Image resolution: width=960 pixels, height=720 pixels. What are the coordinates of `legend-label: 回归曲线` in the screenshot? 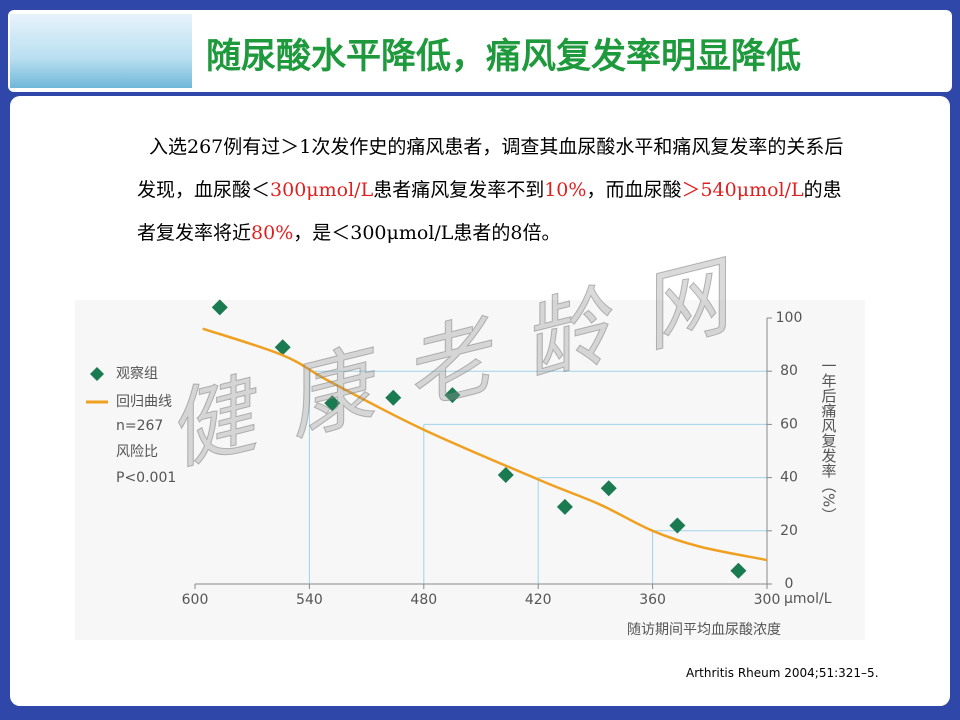 It's located at (144, 401).